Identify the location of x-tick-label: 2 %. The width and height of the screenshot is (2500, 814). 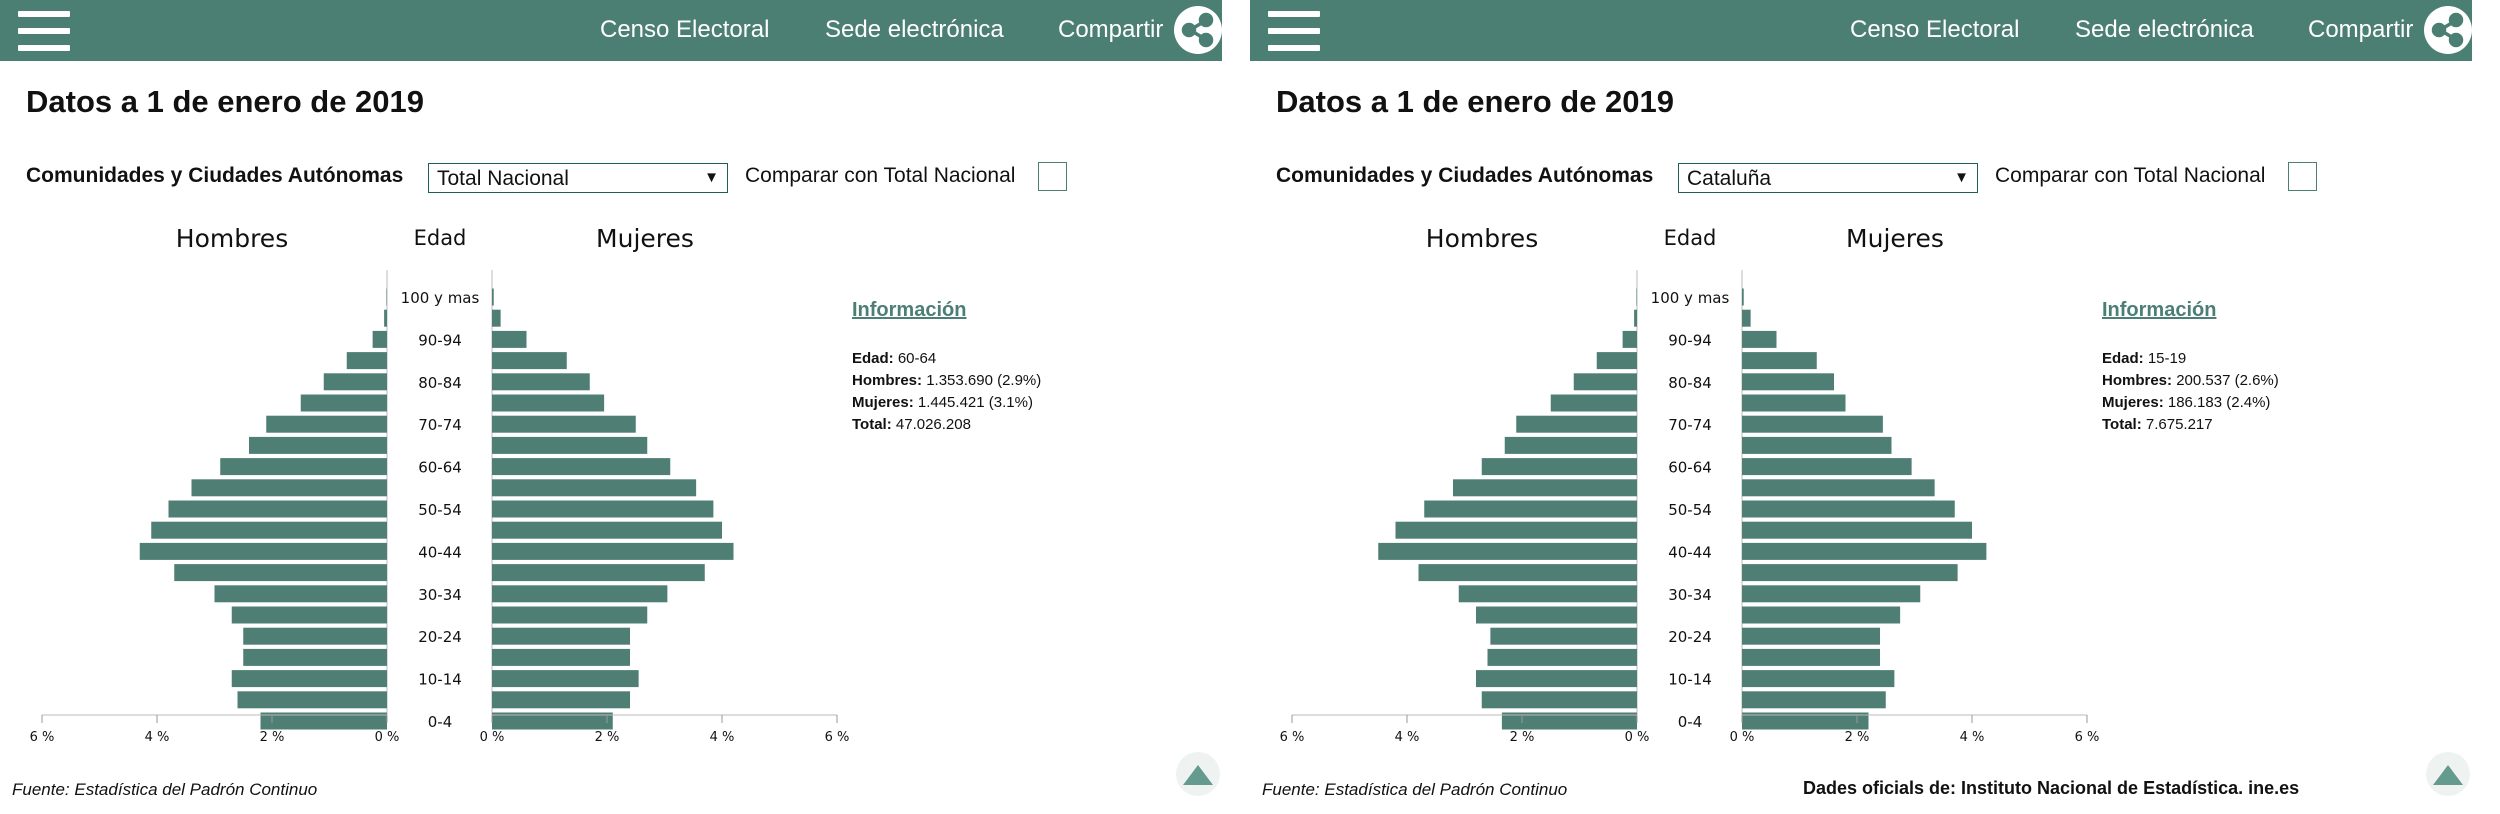
(1522, 737).